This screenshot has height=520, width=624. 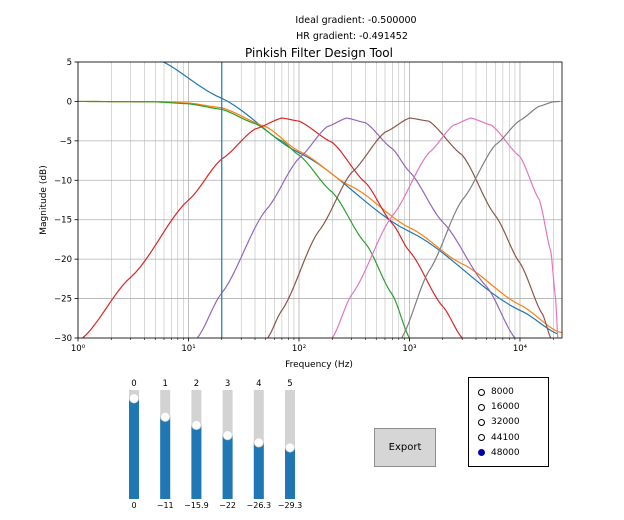 I want to click on radio-option-8000: 8000, so click(x=496, y=392).